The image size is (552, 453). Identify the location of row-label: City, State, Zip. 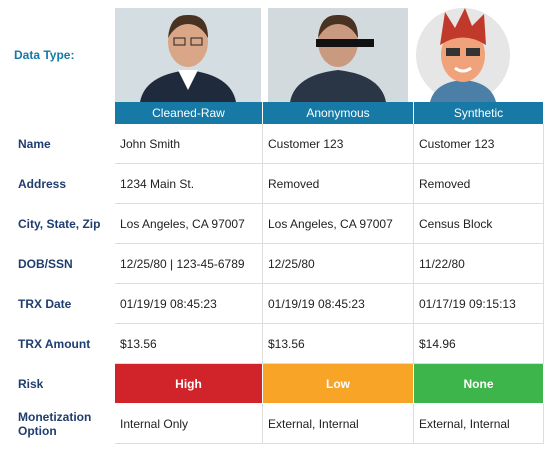
(59, 224).